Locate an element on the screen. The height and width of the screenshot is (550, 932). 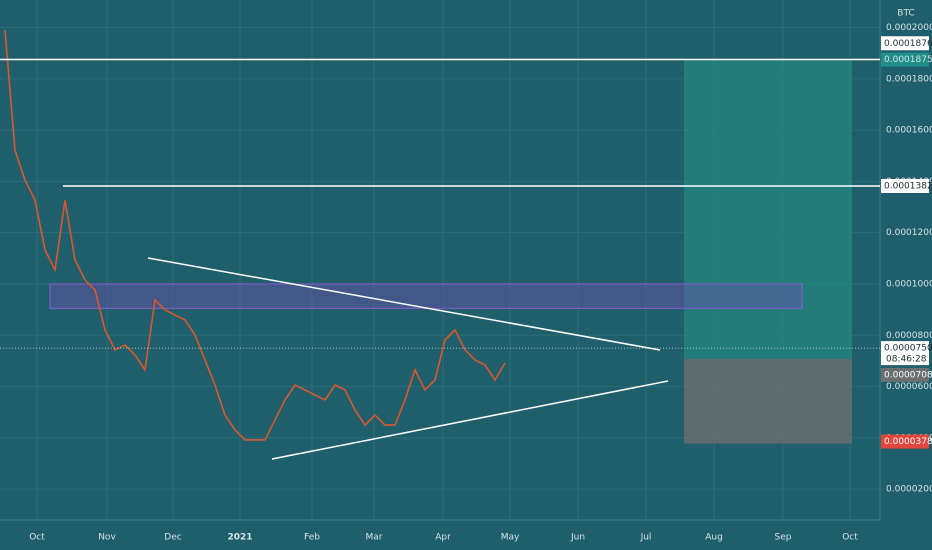
x-tick-label: Mar is located at coordinates (374, 538).